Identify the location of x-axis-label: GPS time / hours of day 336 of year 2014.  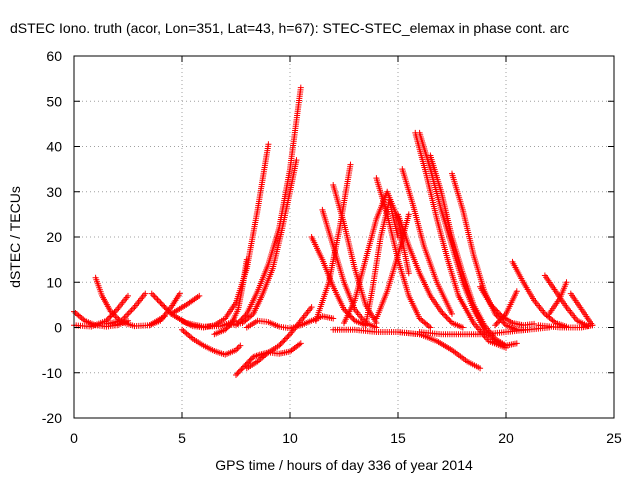
(344, 465).